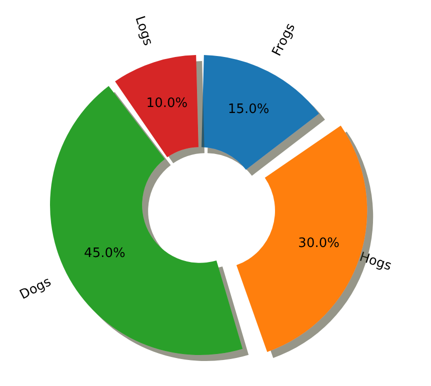 The image size is (431, 386). Describe the element at coordinates (105, 254) in the screenshot. I see `data-label: 45.0%` at that location.